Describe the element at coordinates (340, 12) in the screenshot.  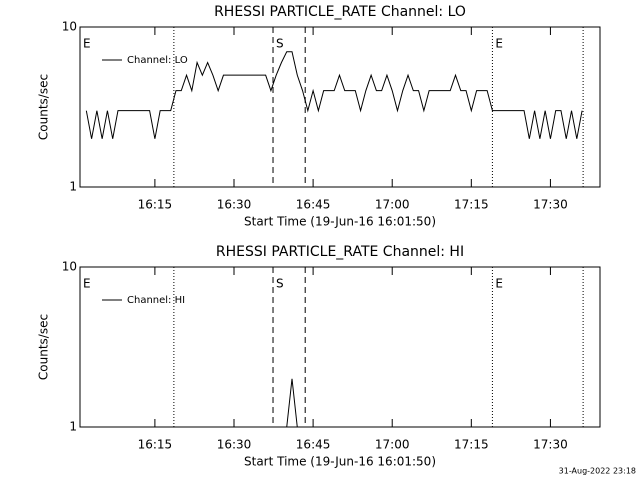
I see `chart-title: RHESSI PARTICLE_RATE Channel: LO` at that location.